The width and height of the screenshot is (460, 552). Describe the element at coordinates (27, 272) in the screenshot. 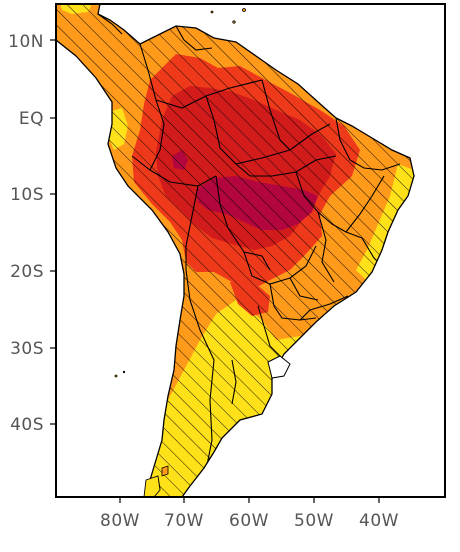

I see `y-label-20s: 20S` at that location.